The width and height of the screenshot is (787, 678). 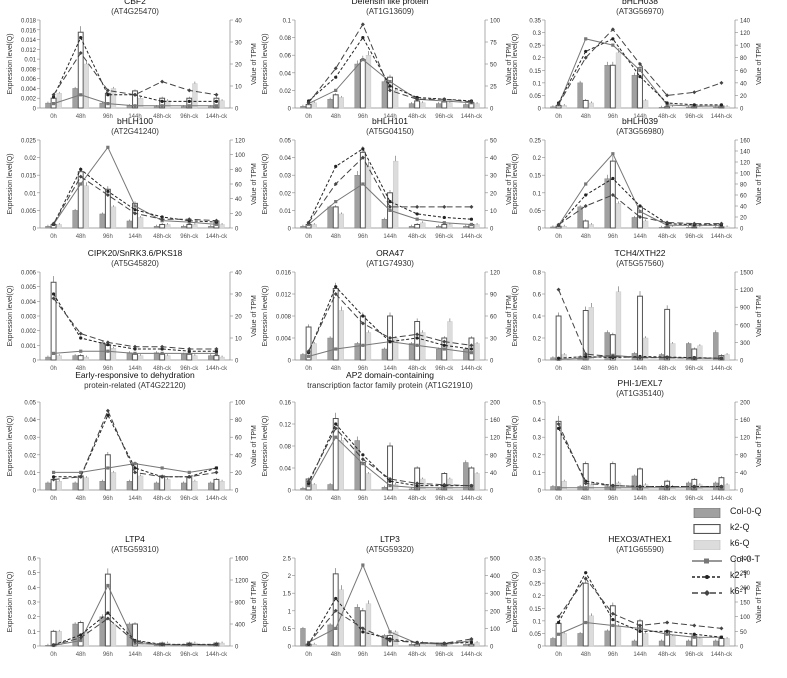 What do you see at coordinates (285, 212) in the screenshot?
I see `y-tick-label: 0.01` at bounding box center [285, 212].